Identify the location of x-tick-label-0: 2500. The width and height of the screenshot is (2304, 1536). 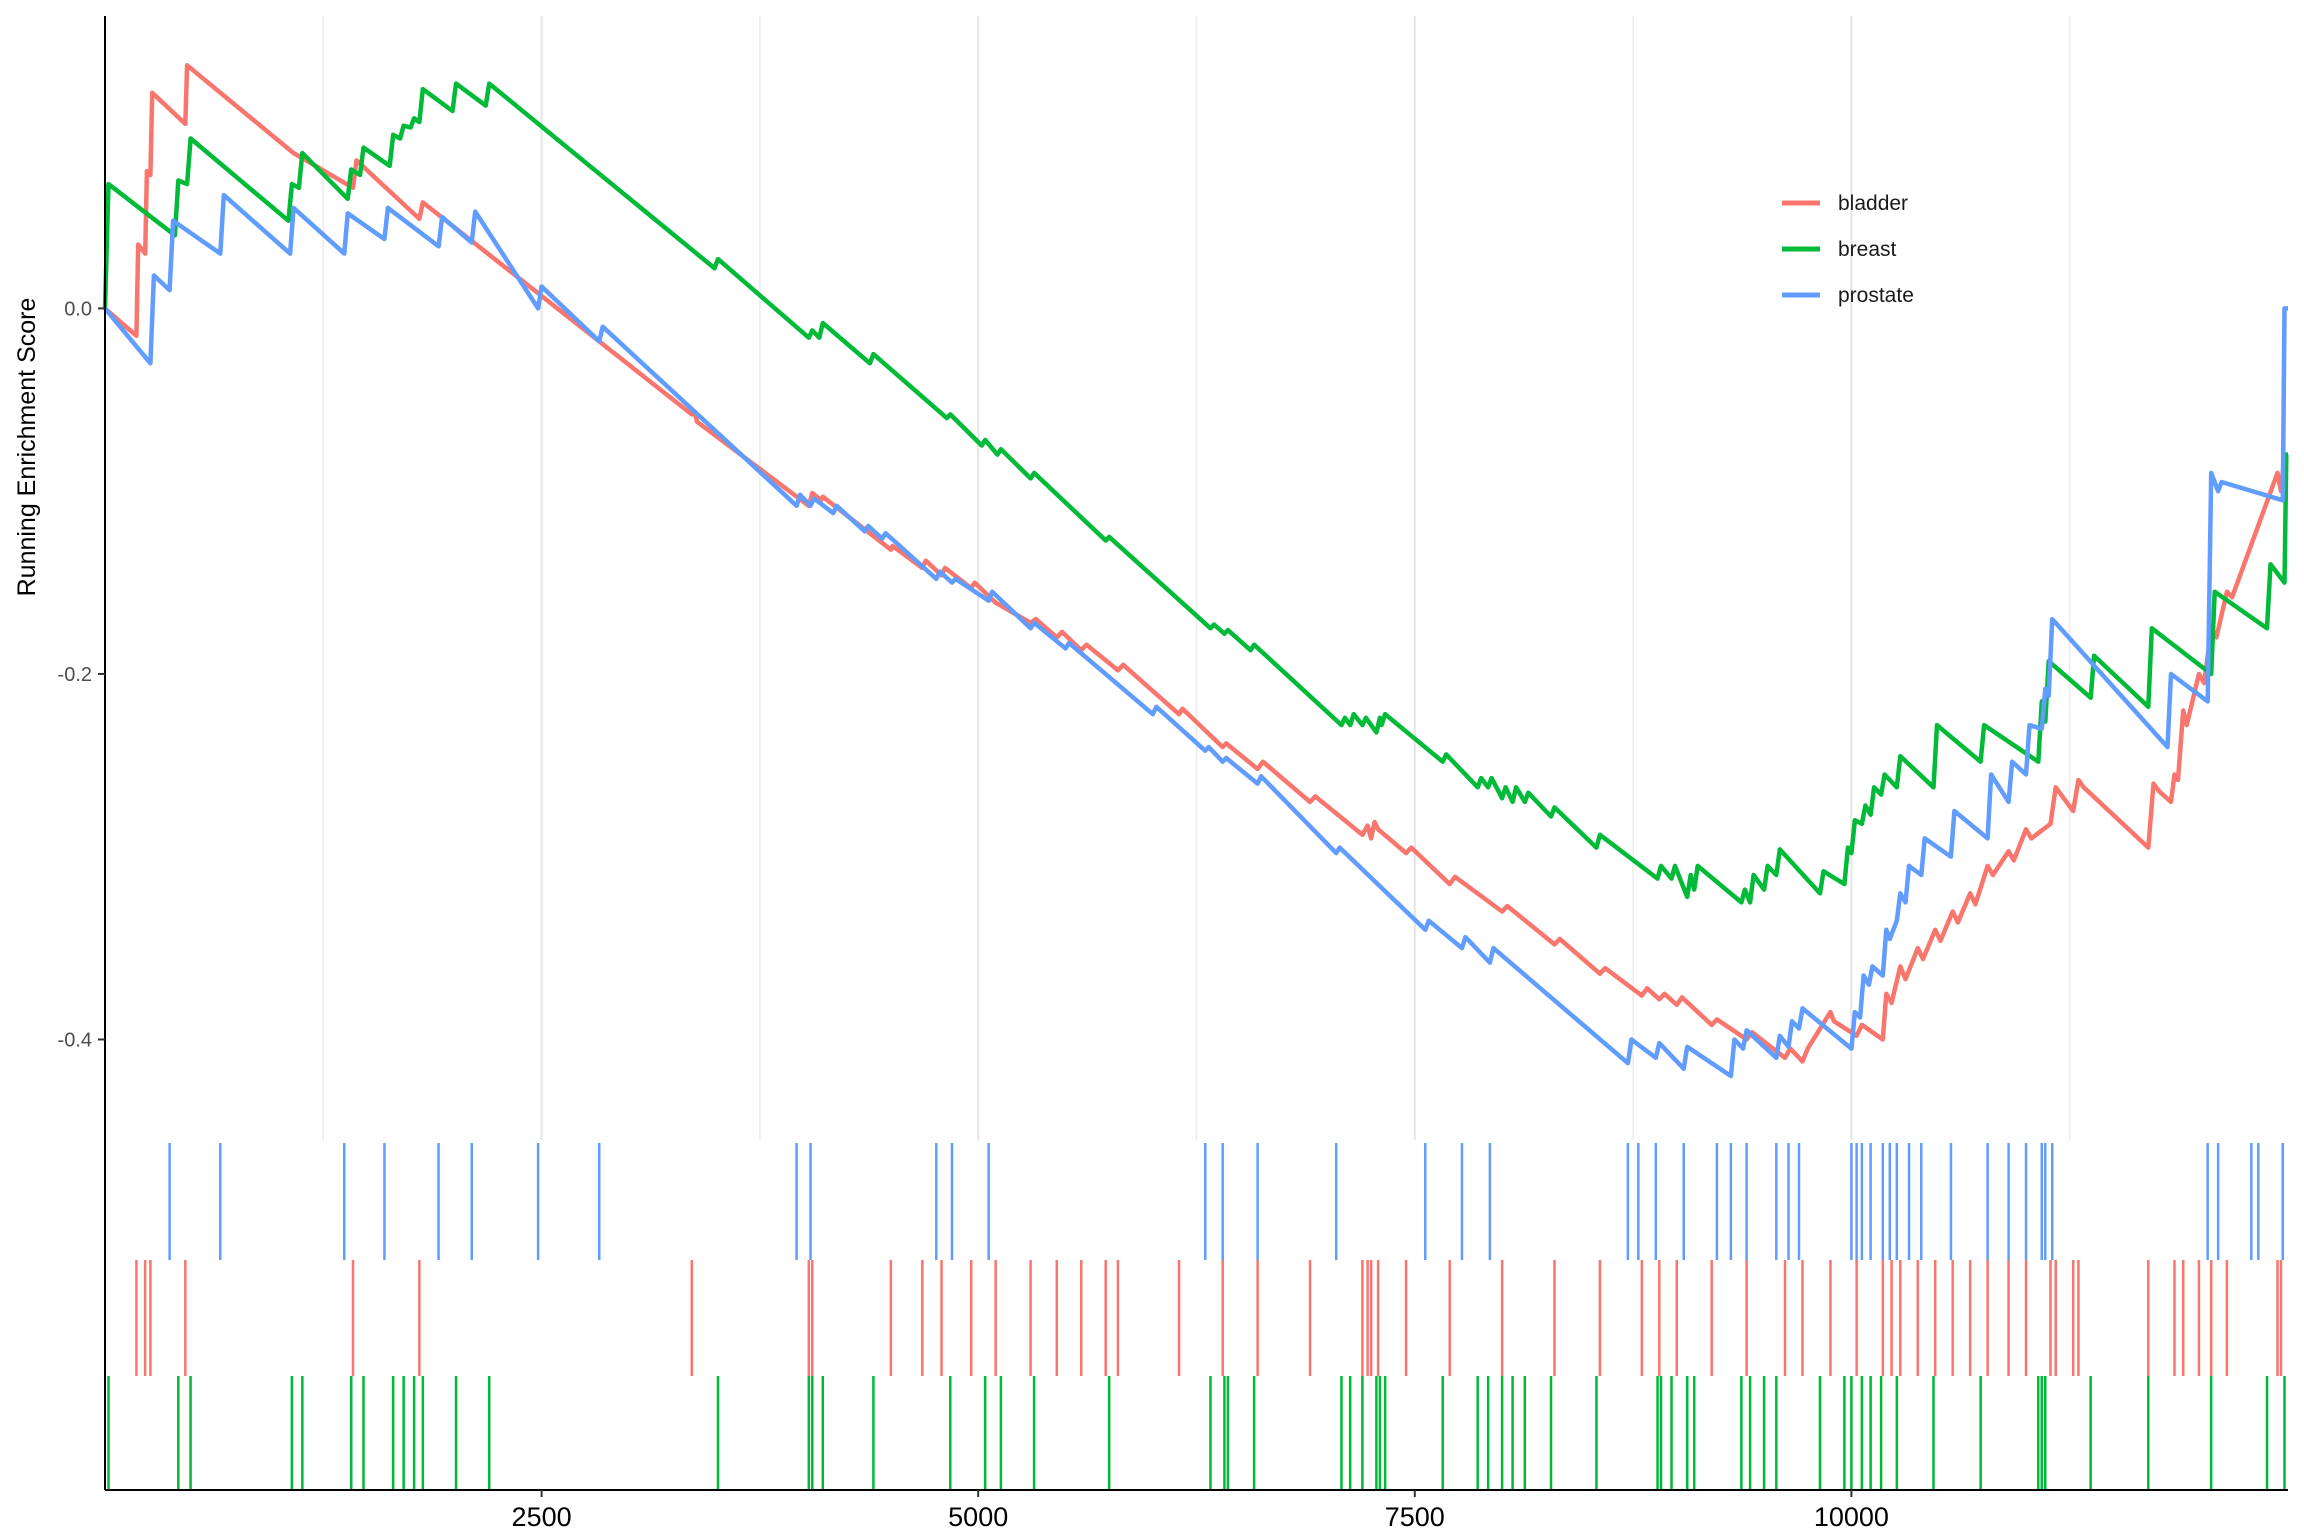
(542, 1517).